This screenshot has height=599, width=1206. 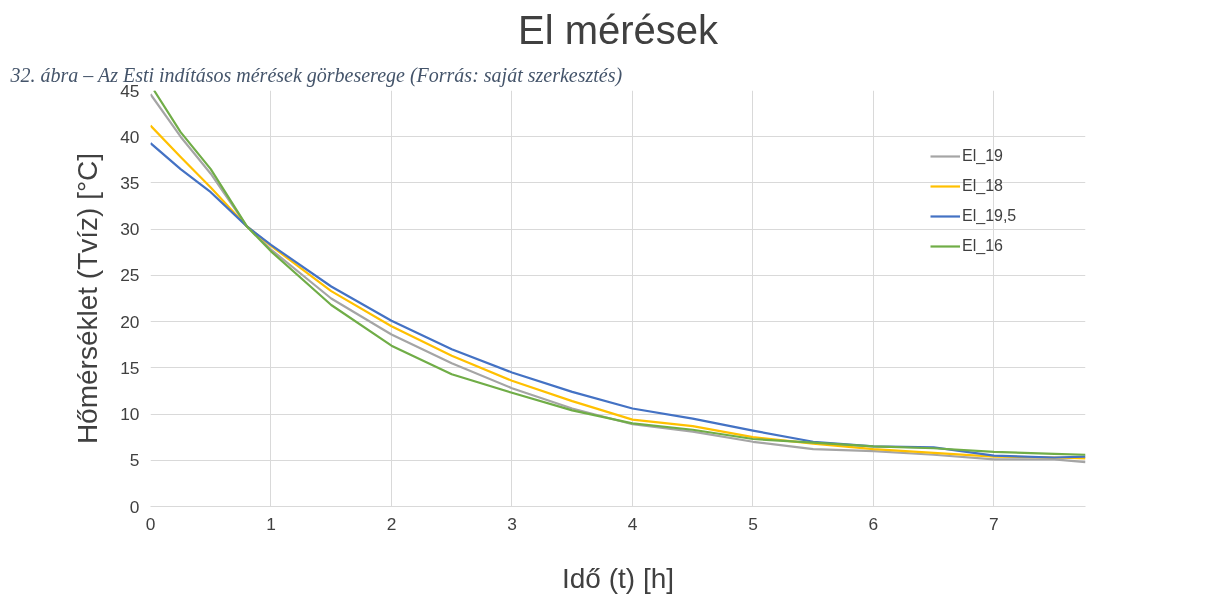 I want to click on y-tick-label: 10, so click(x=130, y=414).